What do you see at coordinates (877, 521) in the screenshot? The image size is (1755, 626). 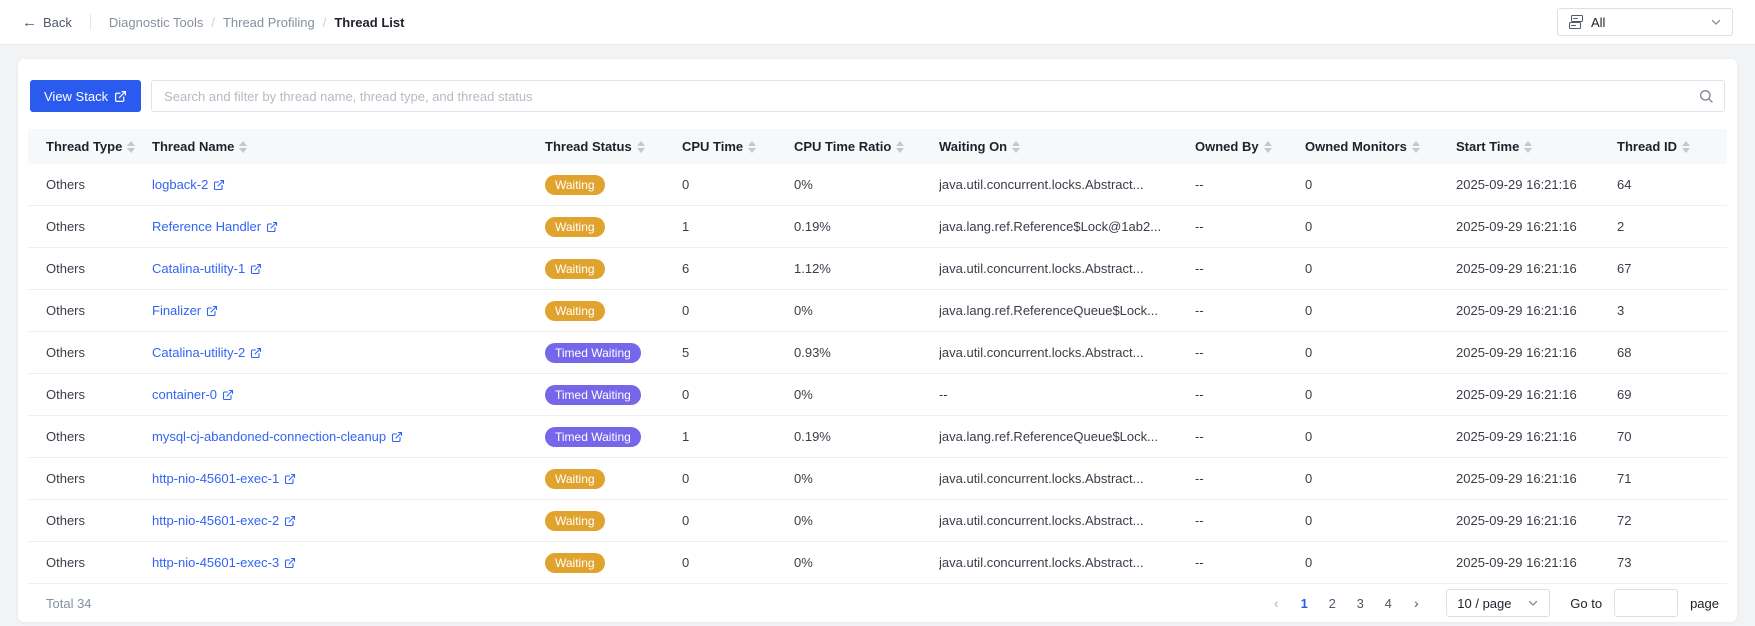 I see `table-row: Others http-nio-45601-exec-2` at bounding box center [877, 521].